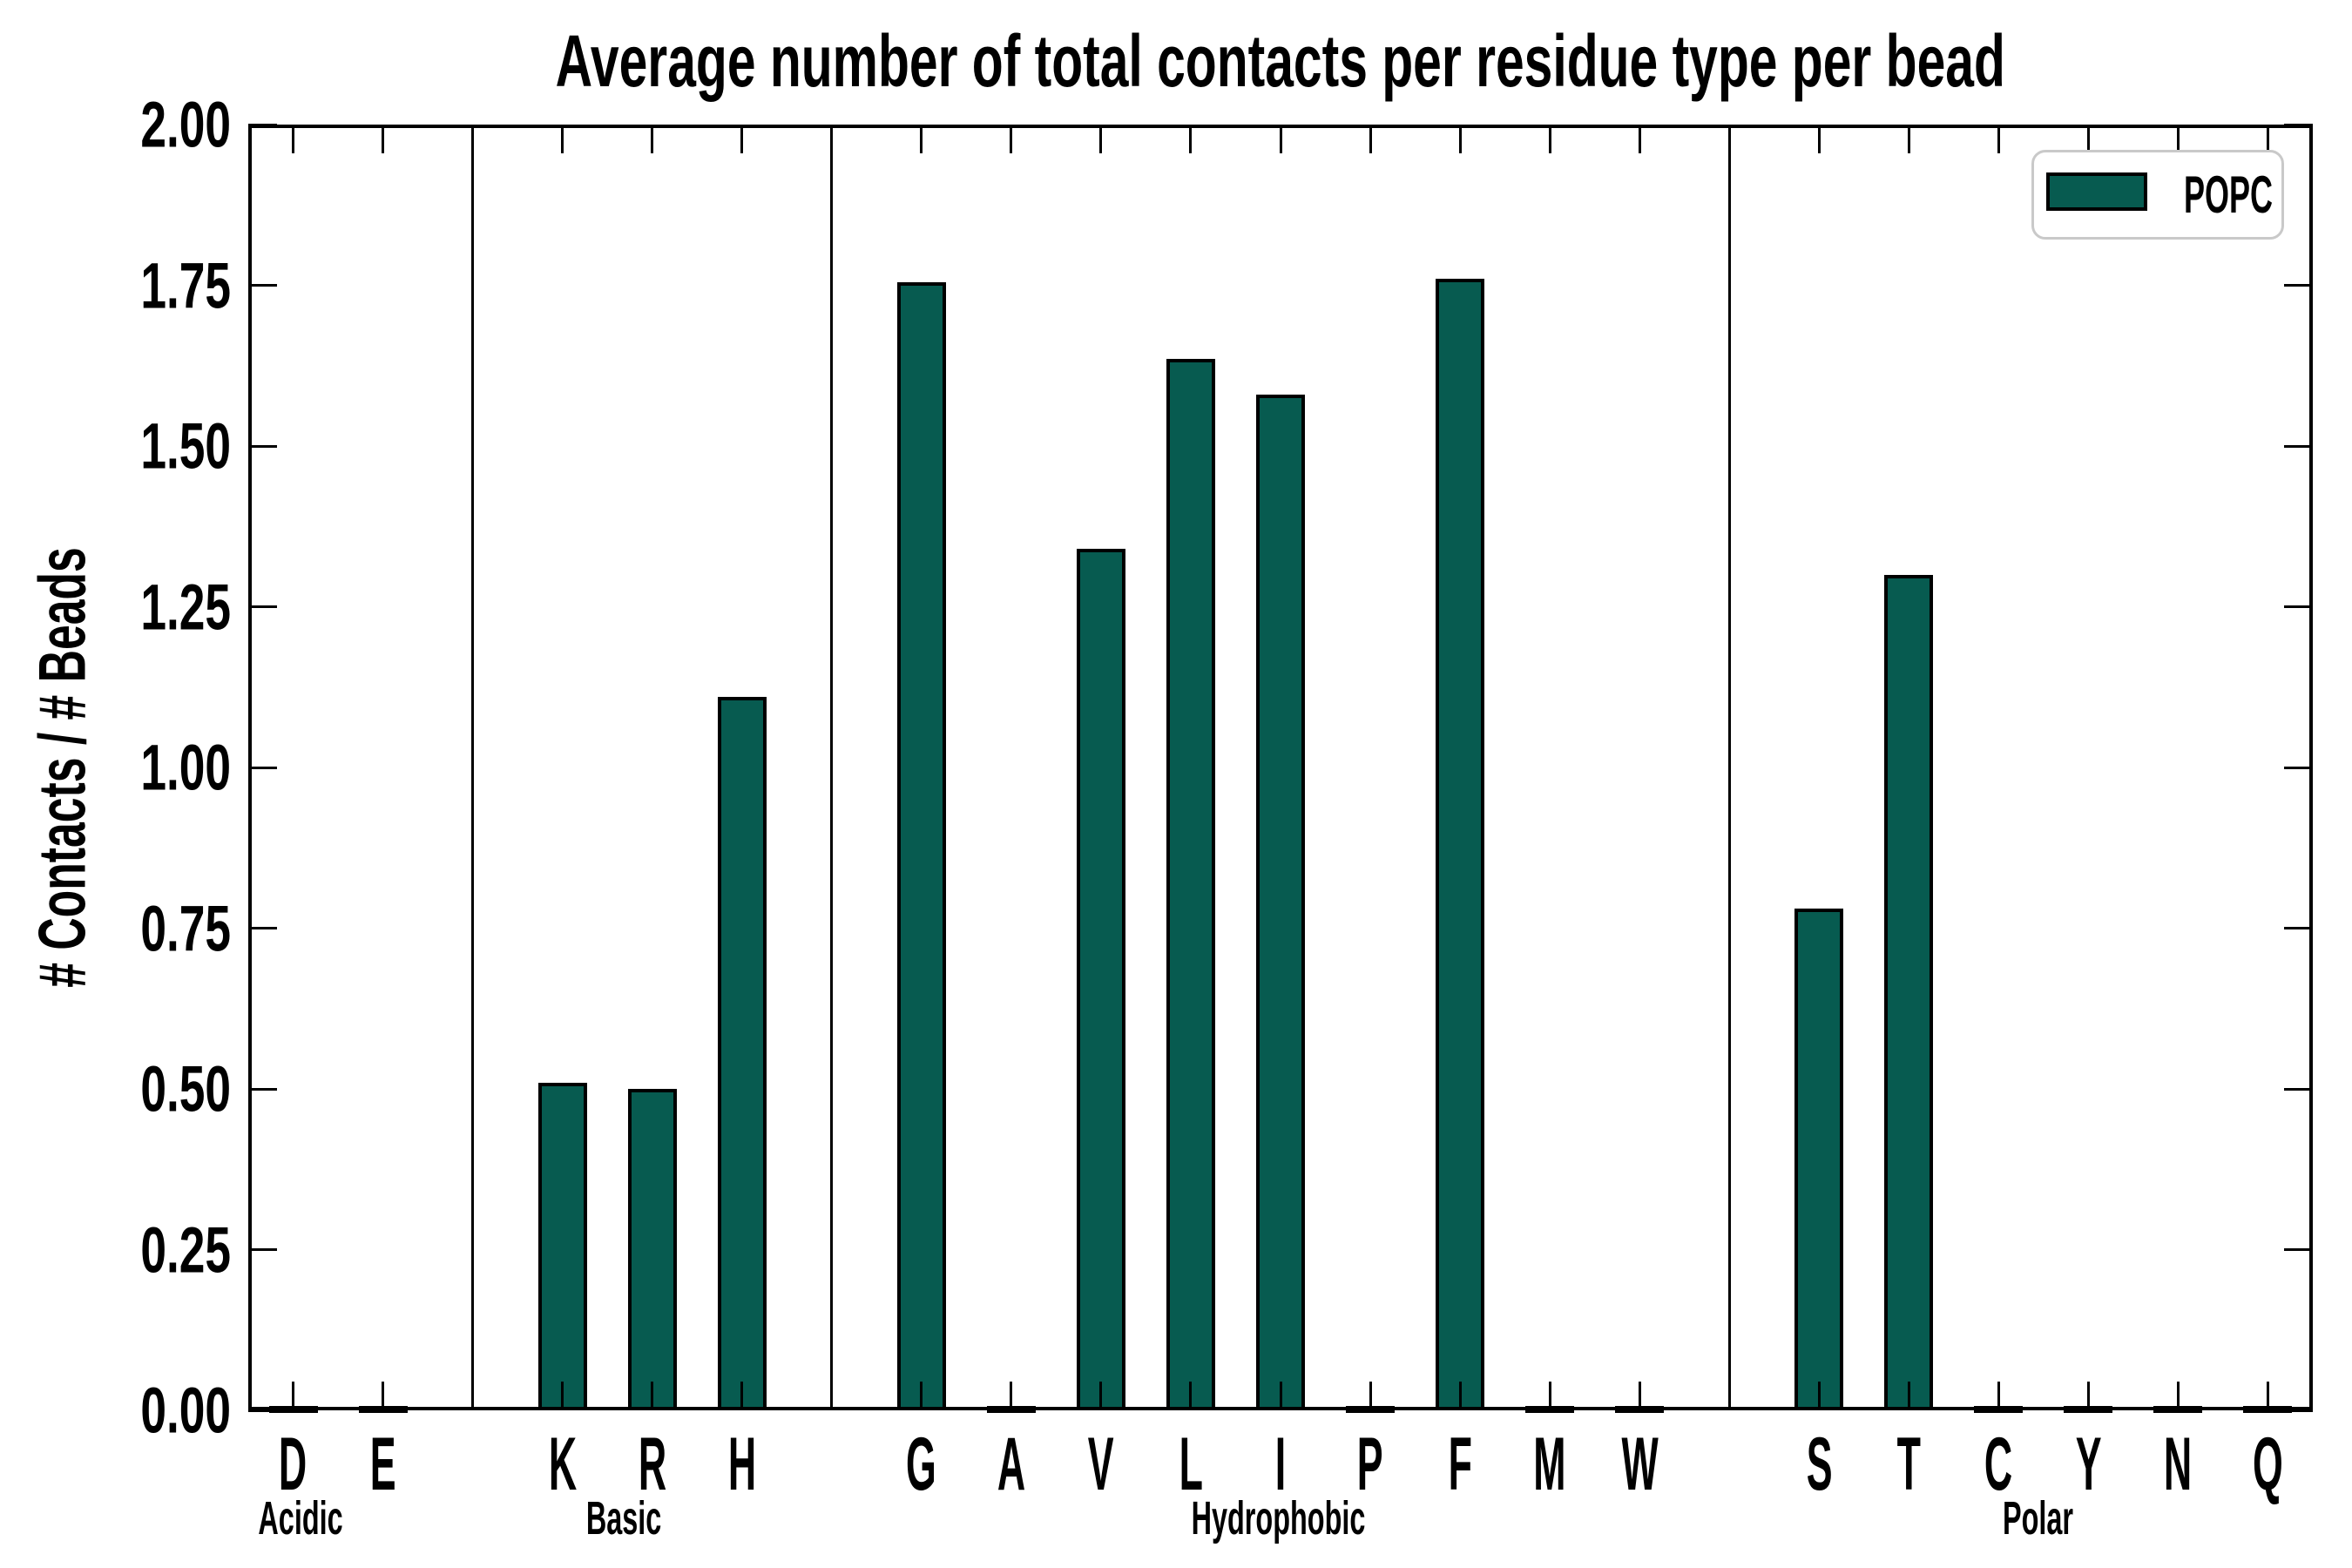 Image resolution: width=2352 pixels, height=1568 pixels. I want to click on y-tick-left-0.25, so click(262, 1250).